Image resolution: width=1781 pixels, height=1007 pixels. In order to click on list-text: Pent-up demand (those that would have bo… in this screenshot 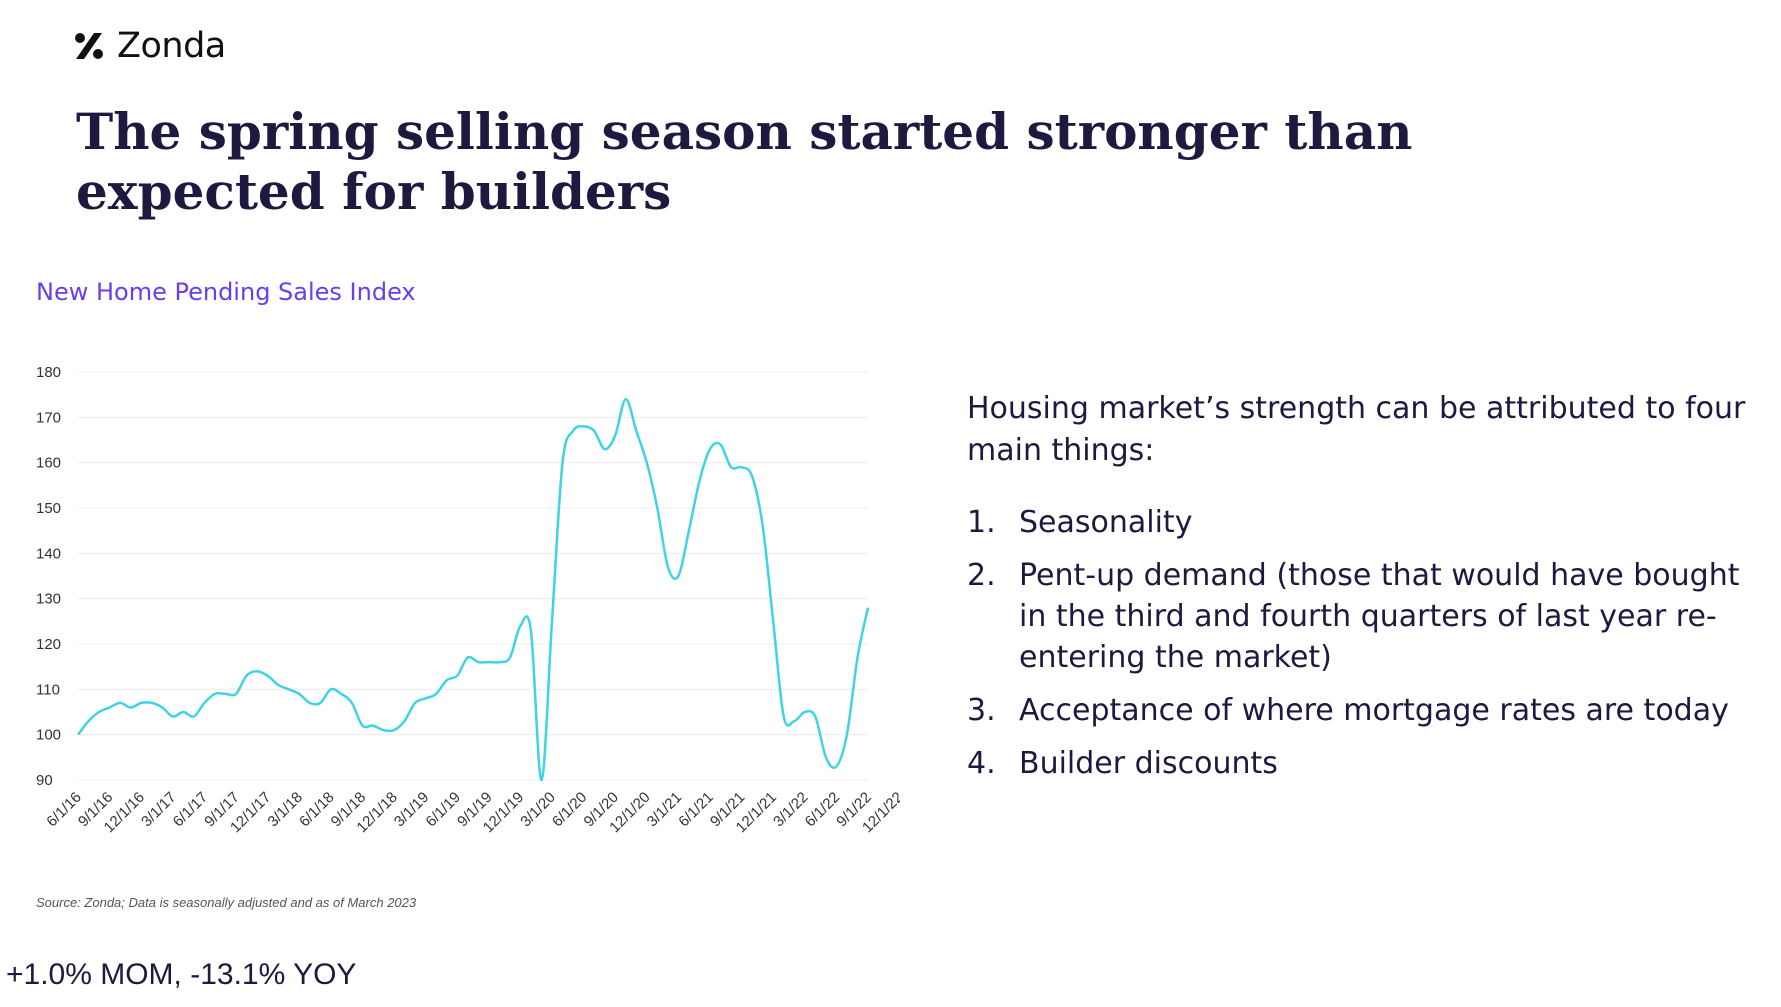, I will do `click(1379, 616)`.